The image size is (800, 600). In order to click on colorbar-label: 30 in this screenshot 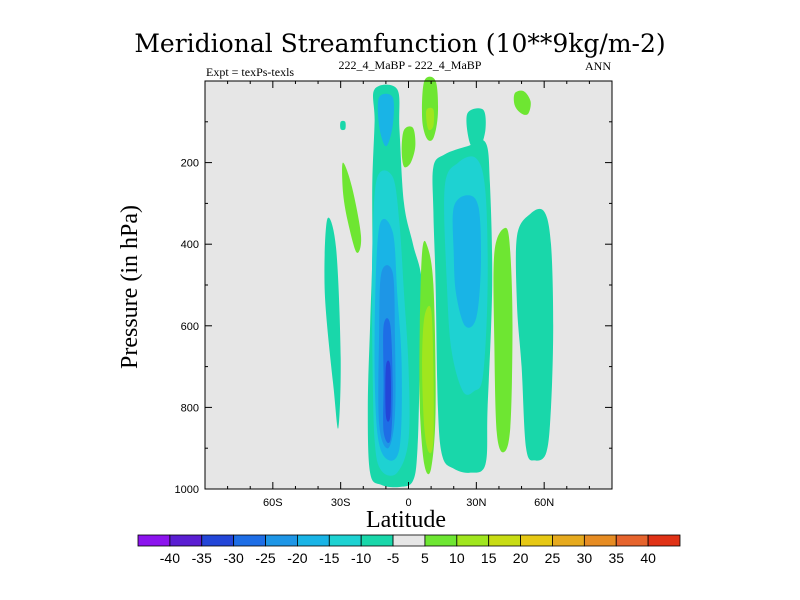, I will do `click(585, 558)`.